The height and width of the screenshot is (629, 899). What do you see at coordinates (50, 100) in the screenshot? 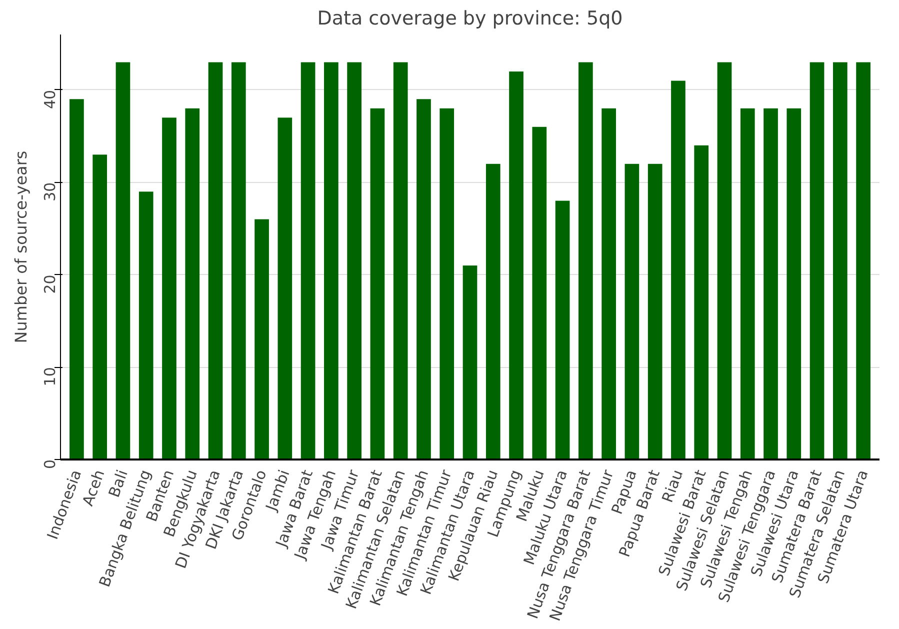
I see `y-tick-label: 40` at bounding box center [50, 100].